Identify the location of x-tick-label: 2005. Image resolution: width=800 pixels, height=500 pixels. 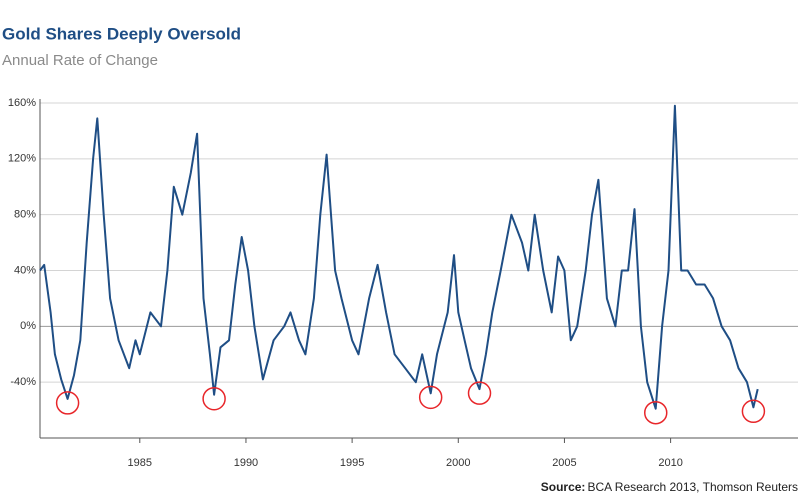
(564, 463).